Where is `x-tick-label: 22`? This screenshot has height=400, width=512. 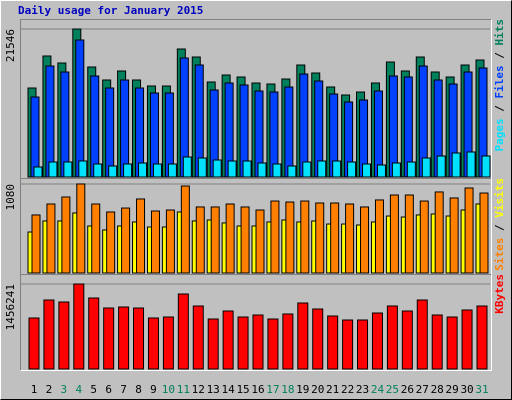
x-tick-label: 22 is located at coordinates (347, 389).